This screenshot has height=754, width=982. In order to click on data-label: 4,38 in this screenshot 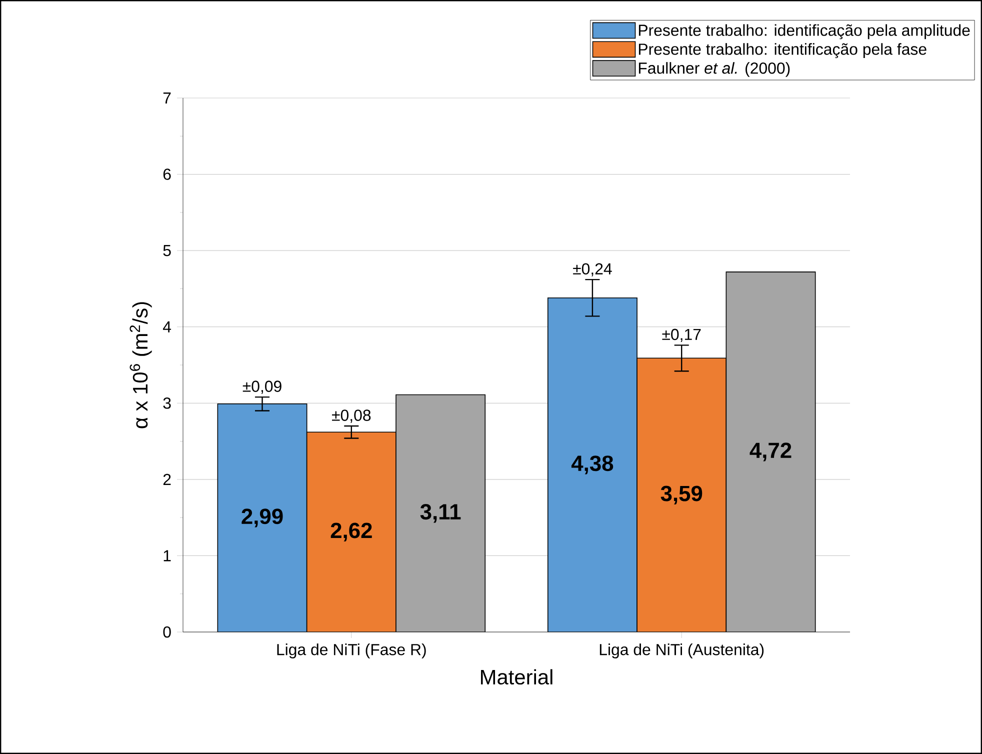, I will do `click(592, 465)`.